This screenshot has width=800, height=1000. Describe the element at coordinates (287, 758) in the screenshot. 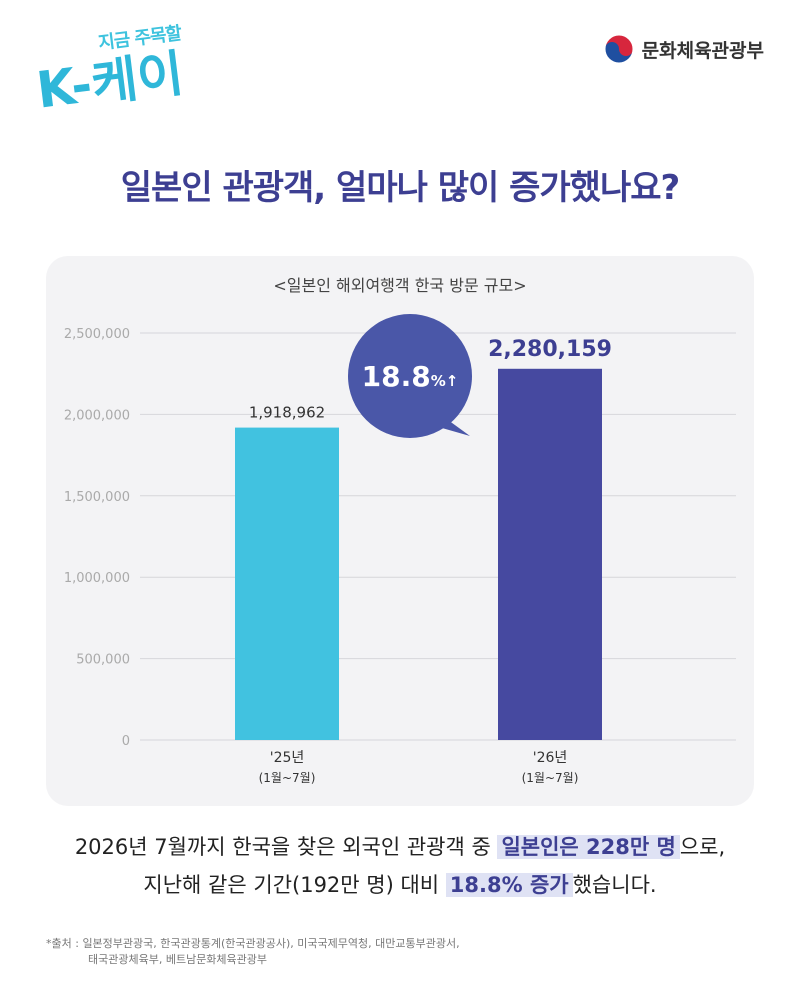

I see `x-tick-label: '25년` at that location.